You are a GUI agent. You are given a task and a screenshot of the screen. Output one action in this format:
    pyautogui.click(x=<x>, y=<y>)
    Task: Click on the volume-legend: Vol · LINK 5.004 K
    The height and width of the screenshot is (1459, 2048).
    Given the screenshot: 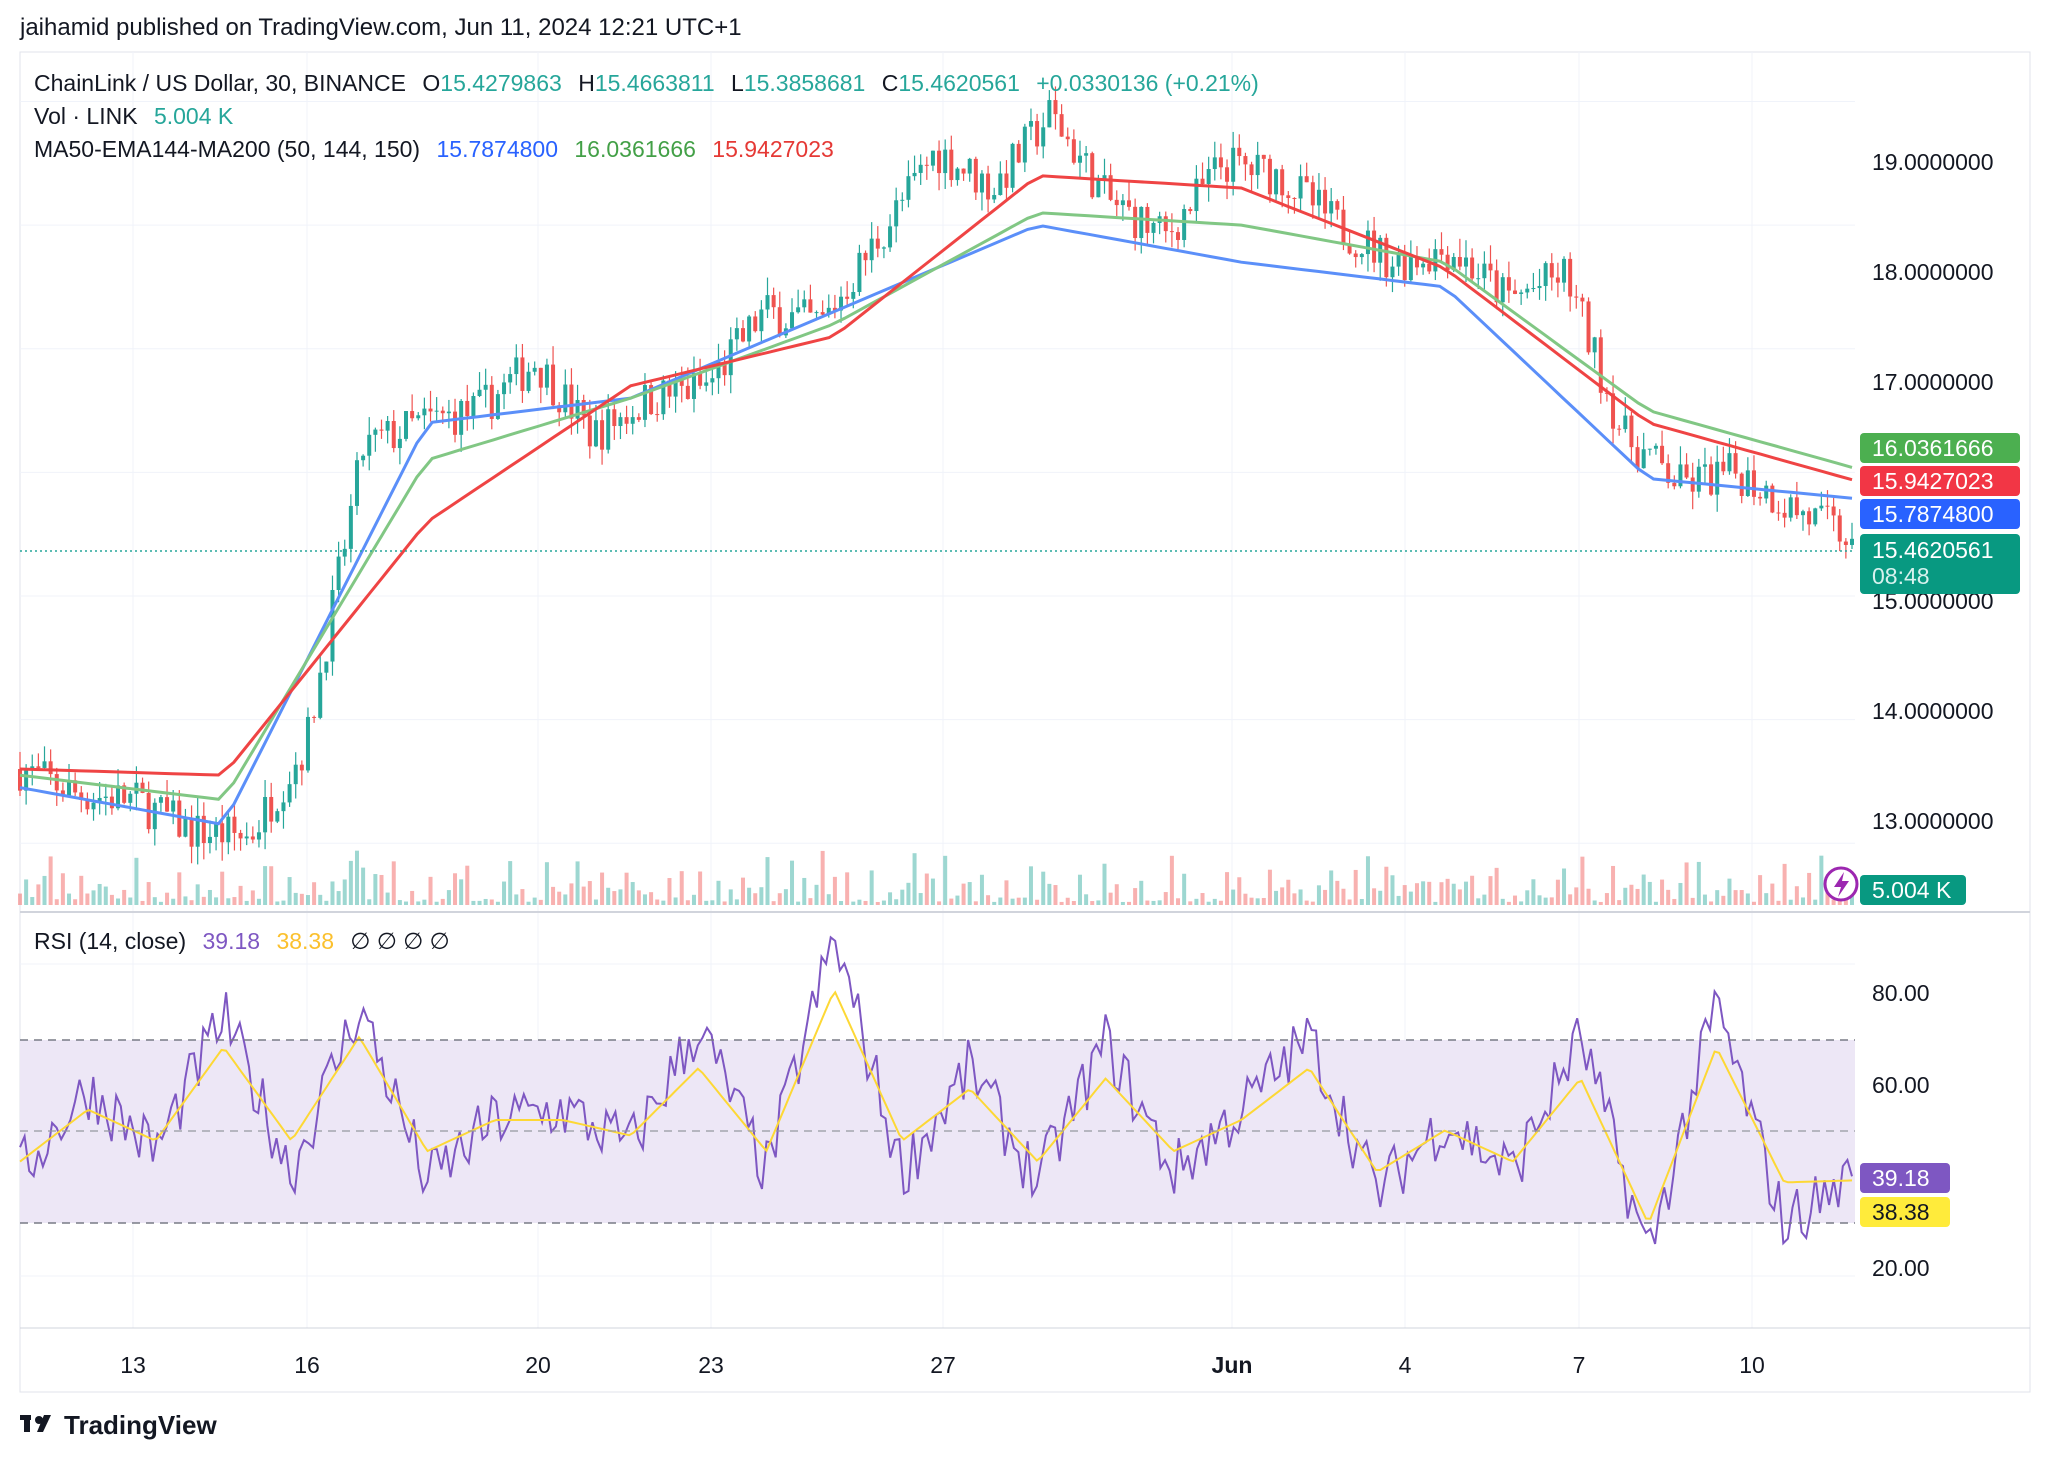 What is the action you would take?
    pyautogui.click(x=133, y=116)
    